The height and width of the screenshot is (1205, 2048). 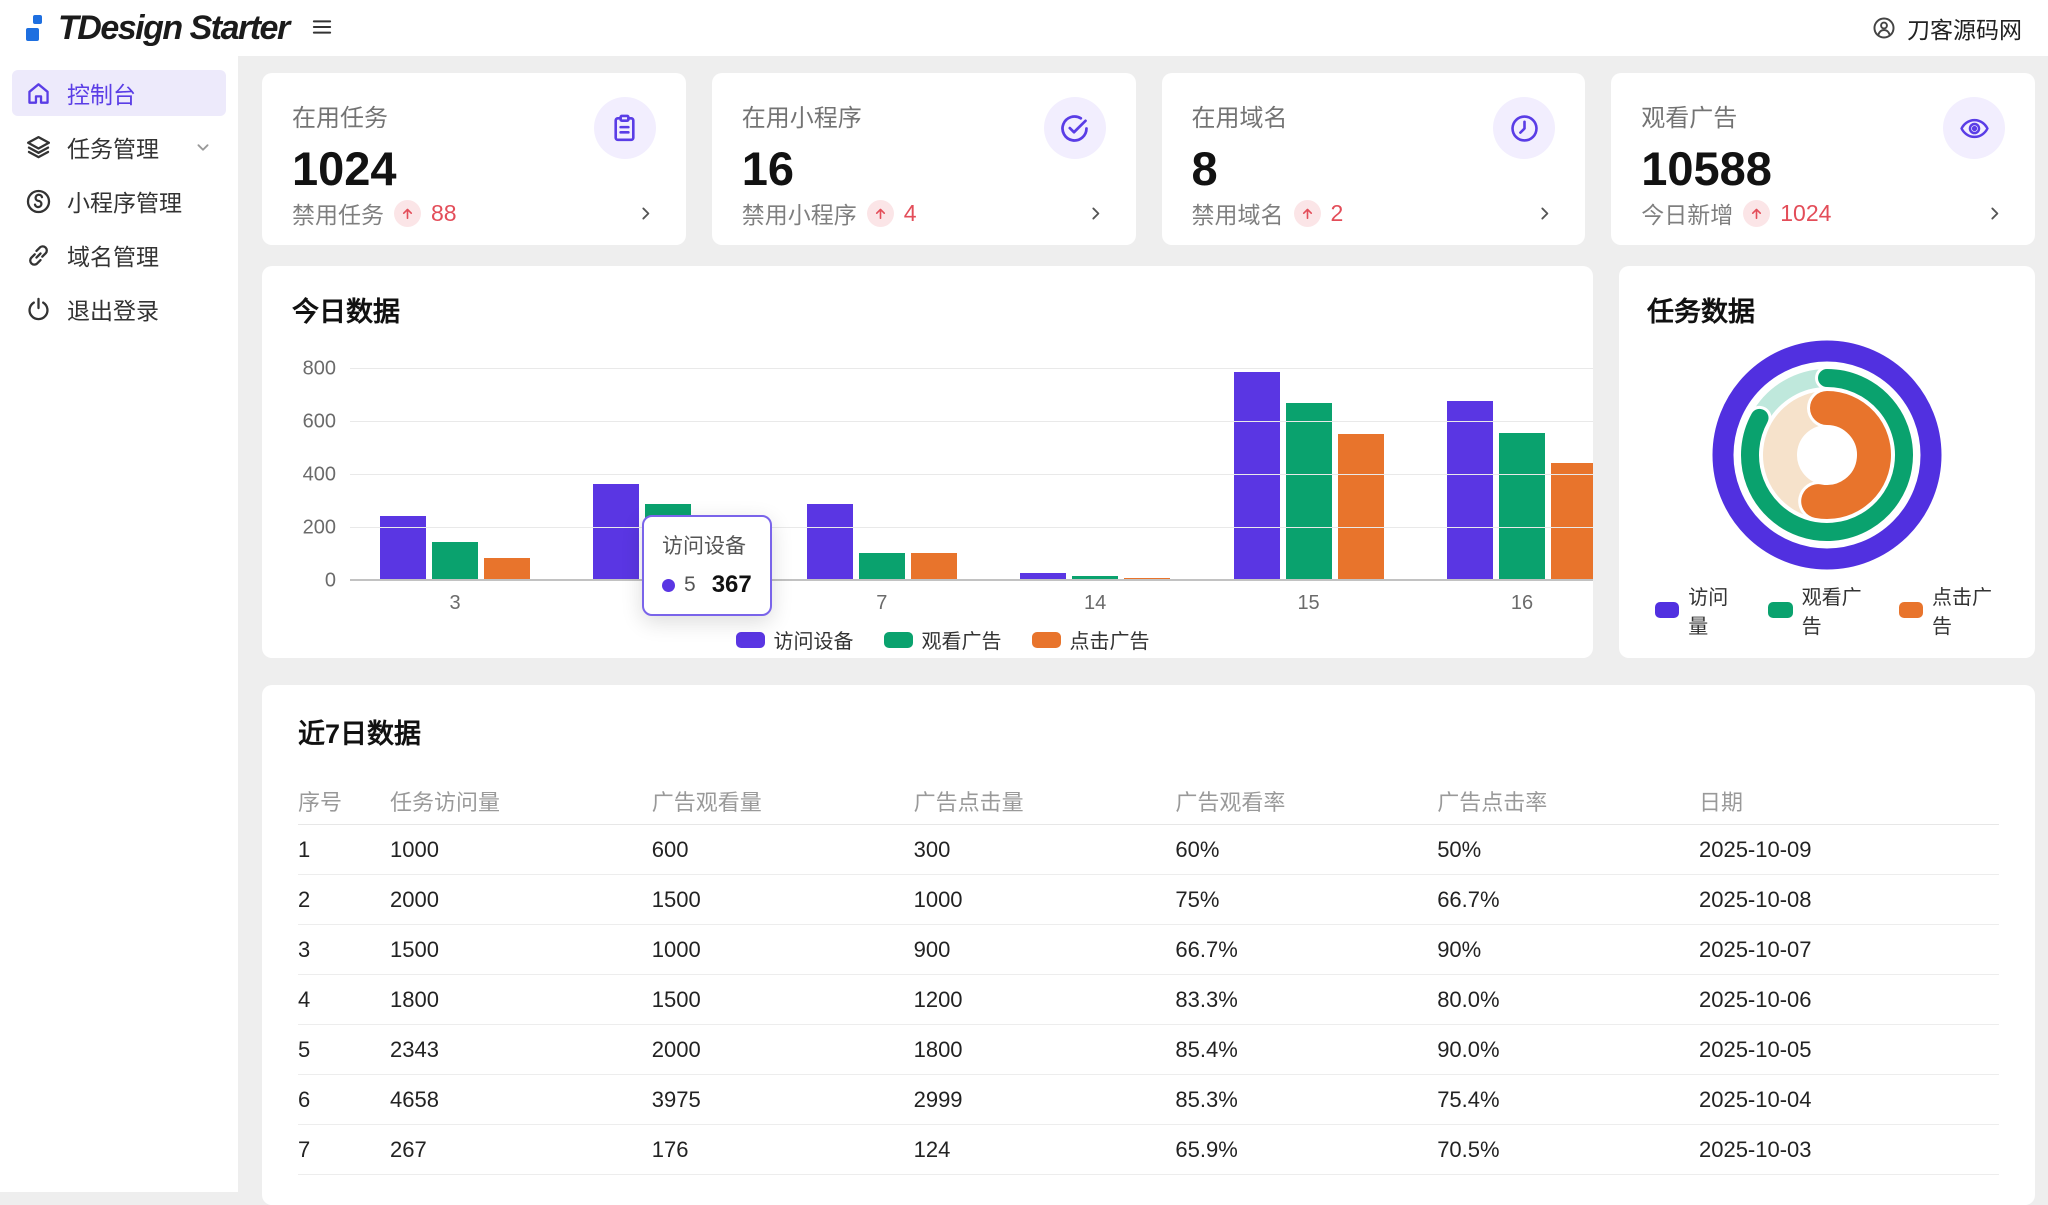 I want to click on sidebar-item-logout: 退出登录, so click(x=119, y=309).